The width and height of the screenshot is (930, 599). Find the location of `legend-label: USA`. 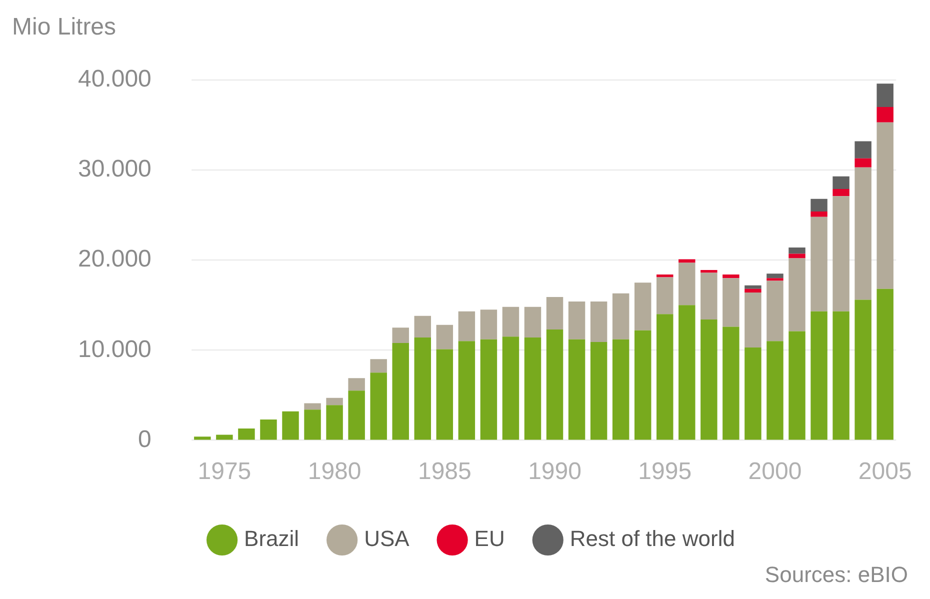

legend-label: USA is located at coordinates (387, 539).